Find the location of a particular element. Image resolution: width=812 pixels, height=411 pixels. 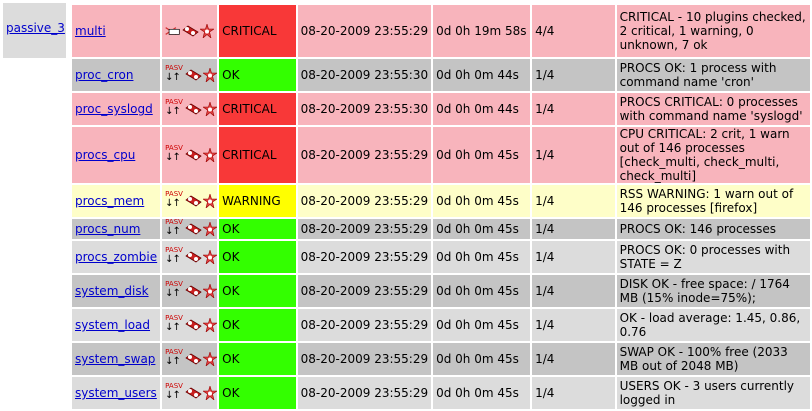

service-link: system_load is located at coordinates (113, 325).